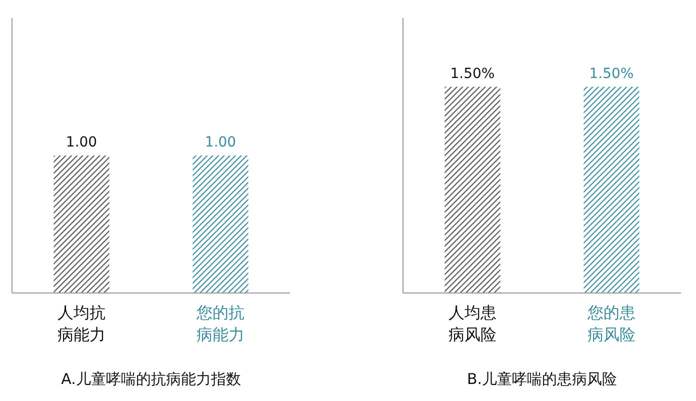 Image resolution: width=696 pixels, height=401 pixels. I want to click on x-tick-label: 人均患病风险, so click(472, 323).